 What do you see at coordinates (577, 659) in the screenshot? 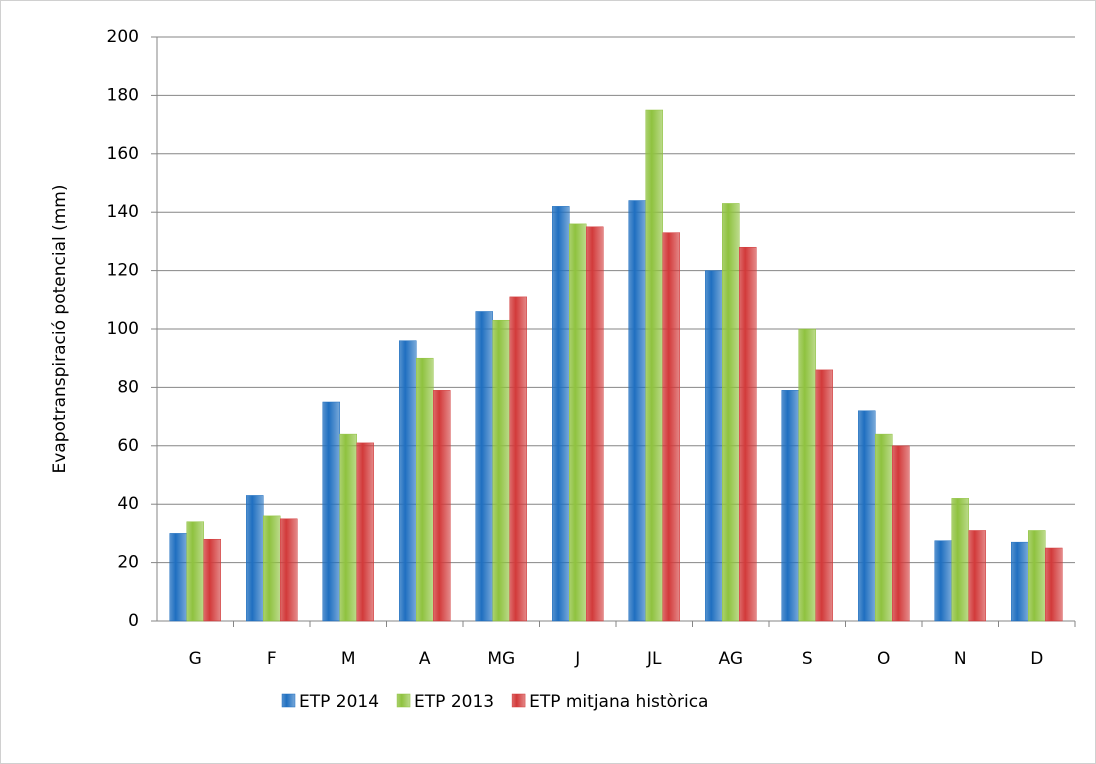
I see `x-tick-label: J` at bounding box center [577, 659].